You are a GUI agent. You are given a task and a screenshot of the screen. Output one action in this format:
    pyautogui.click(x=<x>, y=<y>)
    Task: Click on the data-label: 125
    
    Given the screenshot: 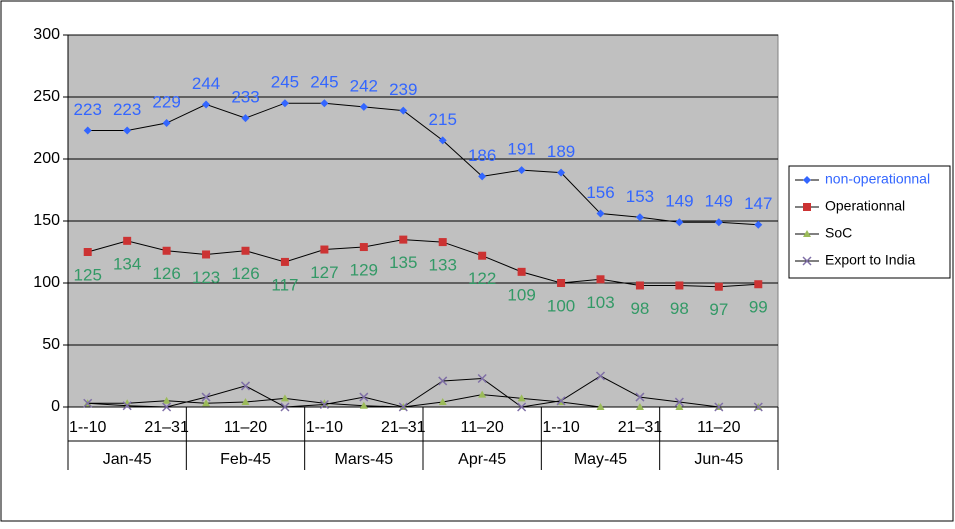 What is the action you would take?
    pyautogui.click(x=88, y=274)
    